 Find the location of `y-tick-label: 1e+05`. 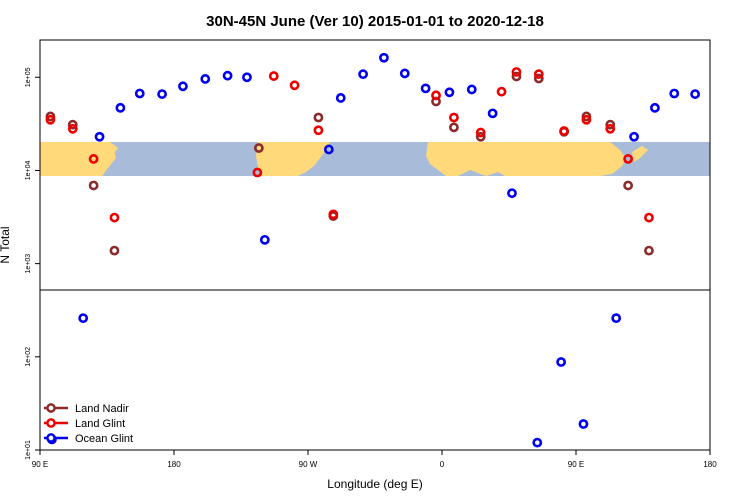

y-tick-label: 1e+05 is located at coordinates (28, 77).